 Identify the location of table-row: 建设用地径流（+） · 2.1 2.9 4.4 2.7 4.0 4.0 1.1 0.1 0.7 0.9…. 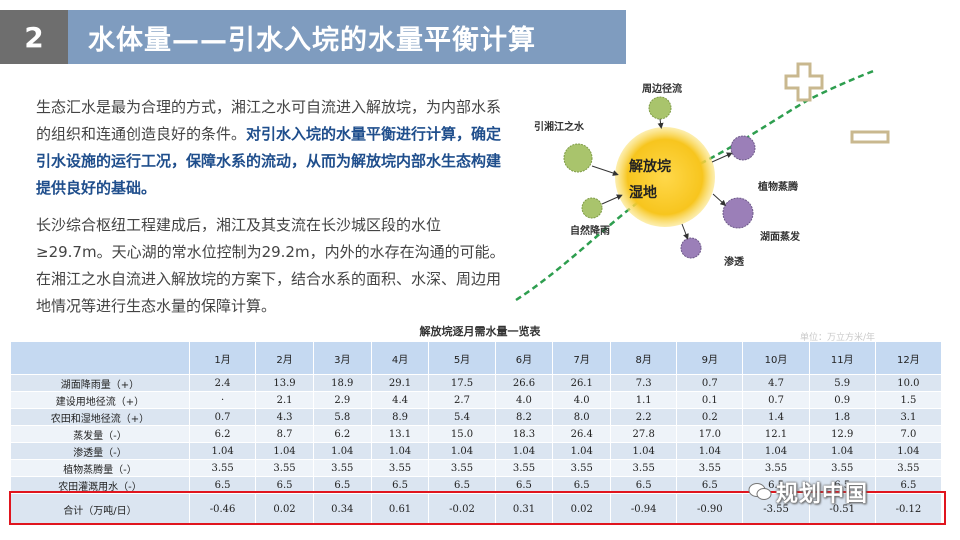
(476, 400).